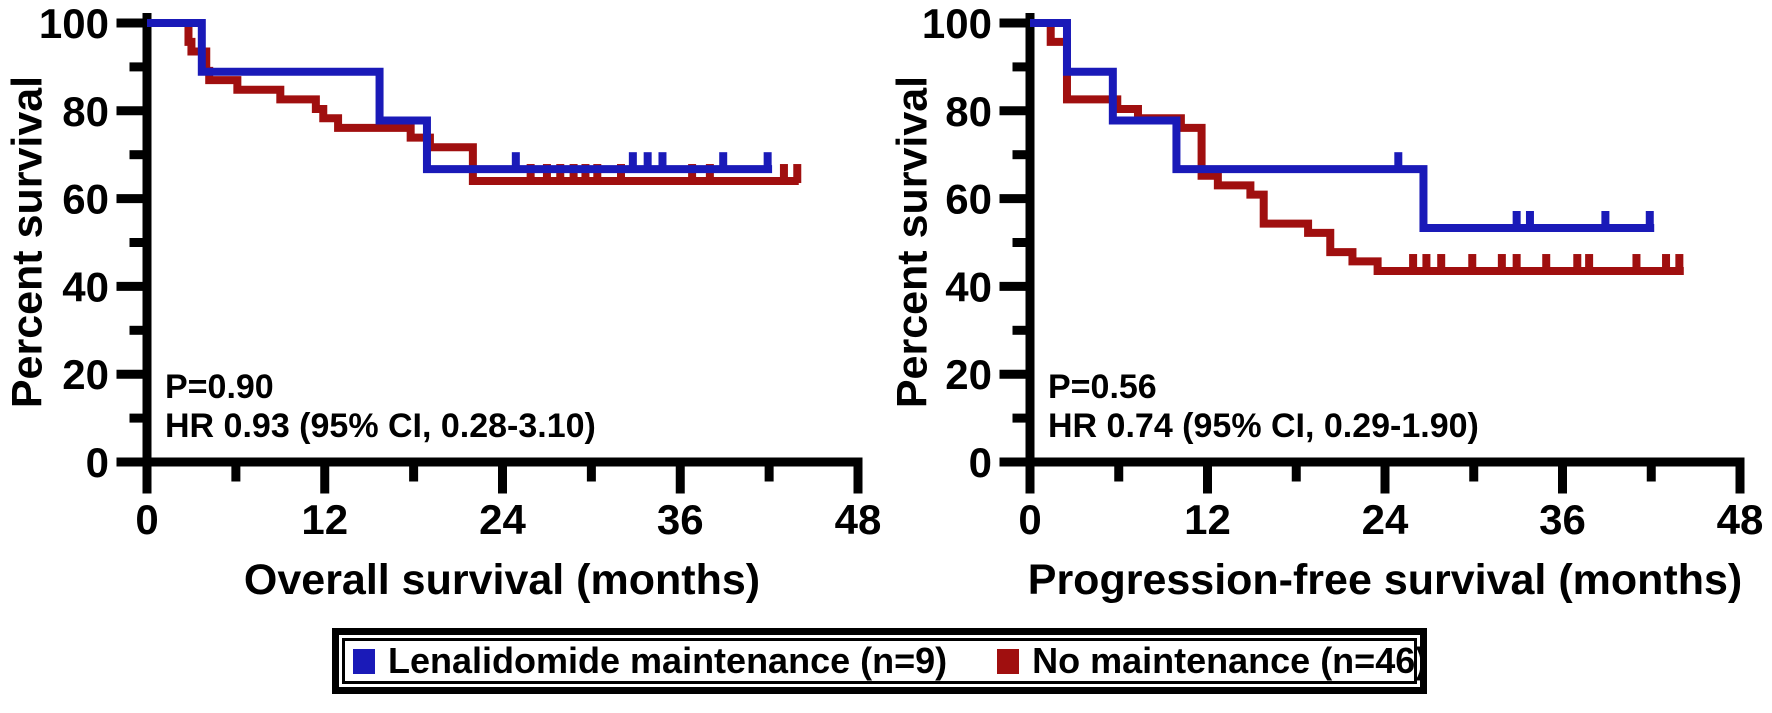 The image size is (1772, 713). What do you see at coordinates (1342, 126) in the screenshot?
I see `progression-free-survival-km-curve-lenalidomide-maintenance-n-9-` at bounding box center [1342, 126].